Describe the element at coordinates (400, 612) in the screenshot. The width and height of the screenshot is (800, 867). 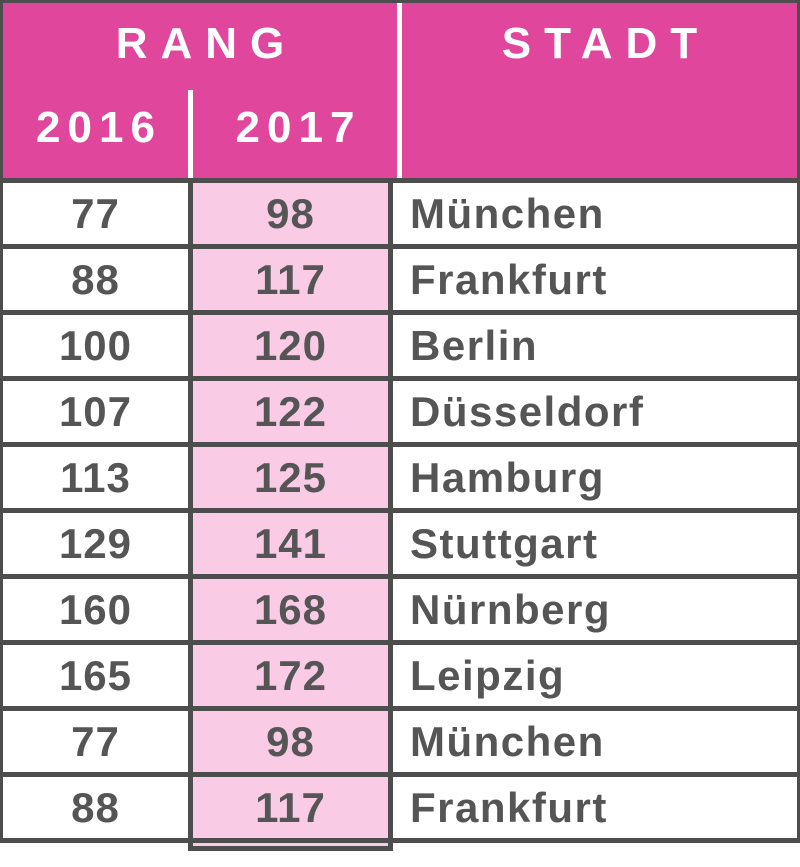
I see `table-row: 160 168 Nürnberg` at that location.